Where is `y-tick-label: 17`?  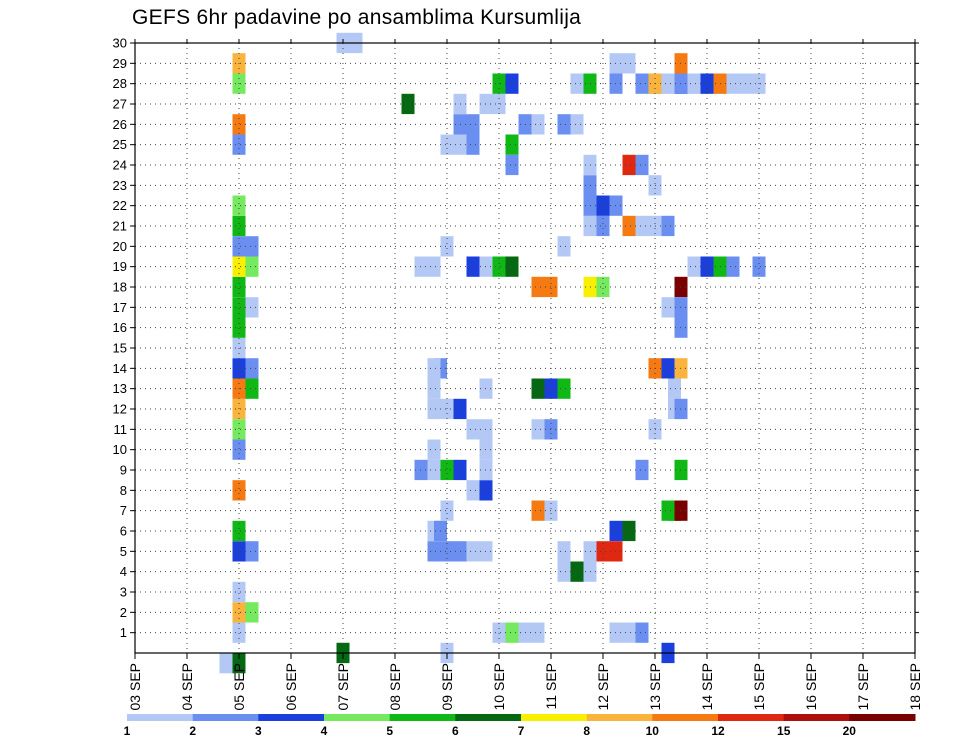
y-tick-label: 17 is located at coordinates (120, 307).